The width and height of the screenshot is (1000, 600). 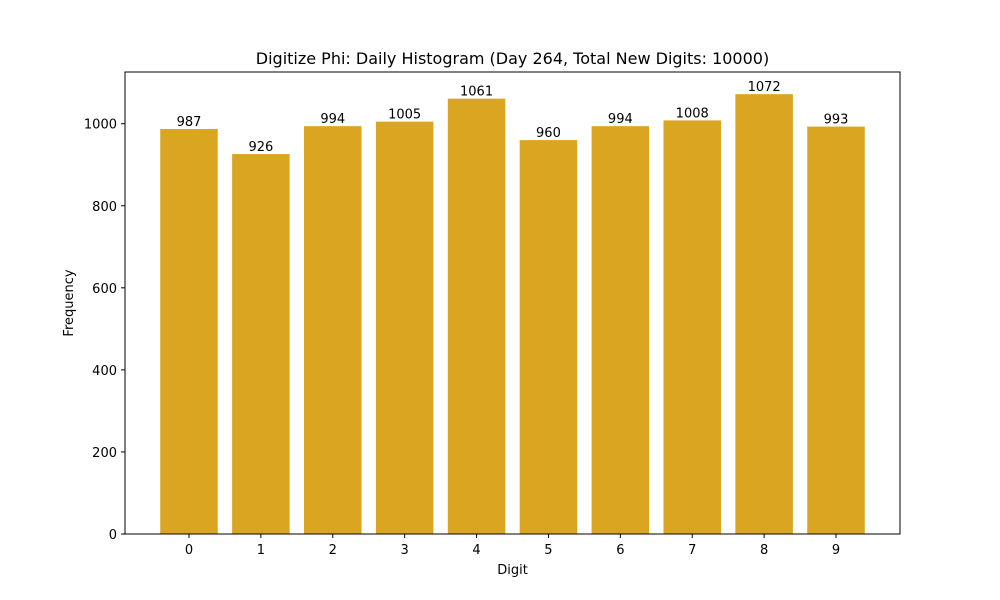 What do you see at coordinates (104, 289) in the screenshot?
I see `y-tick-label: 600` at bounding box center [104, 289].